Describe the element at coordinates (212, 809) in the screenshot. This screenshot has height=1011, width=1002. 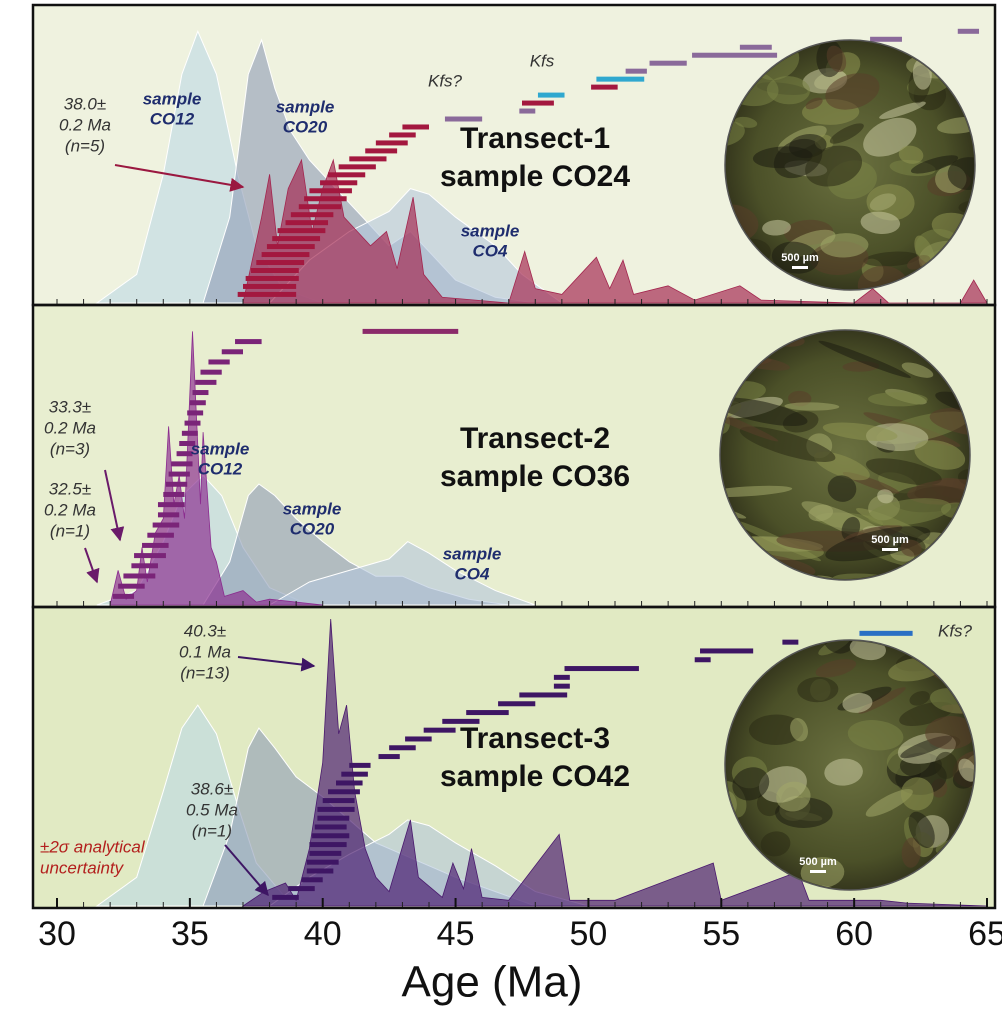
I see `annotation: 0.5 Ma` at that location.